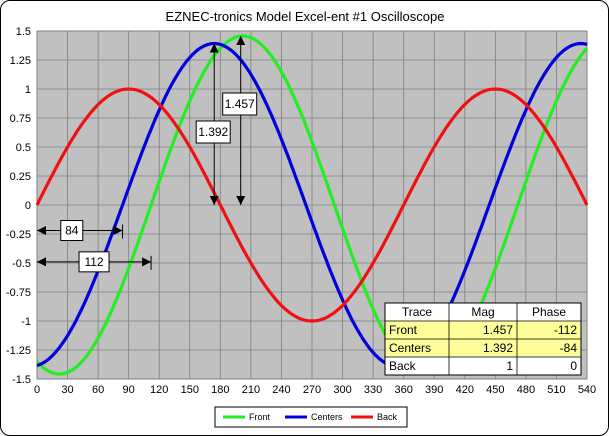 The image size is (609, 436). I want to click on y-tick-label: 0, so click(28, 206).